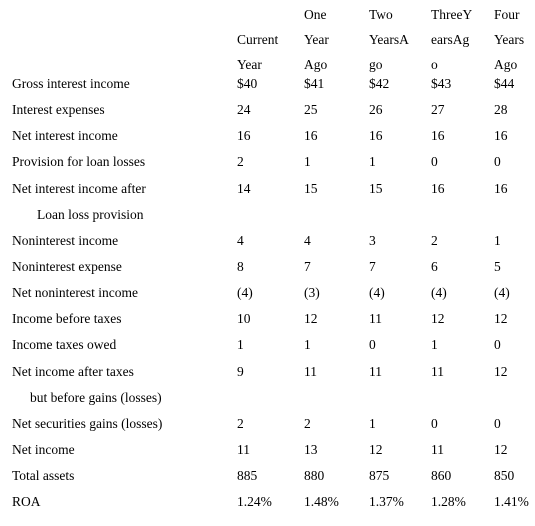 Image resolution: width=535 pixels, height=526 pixels. I want to click on cell-value: 875, so click(379, 475).